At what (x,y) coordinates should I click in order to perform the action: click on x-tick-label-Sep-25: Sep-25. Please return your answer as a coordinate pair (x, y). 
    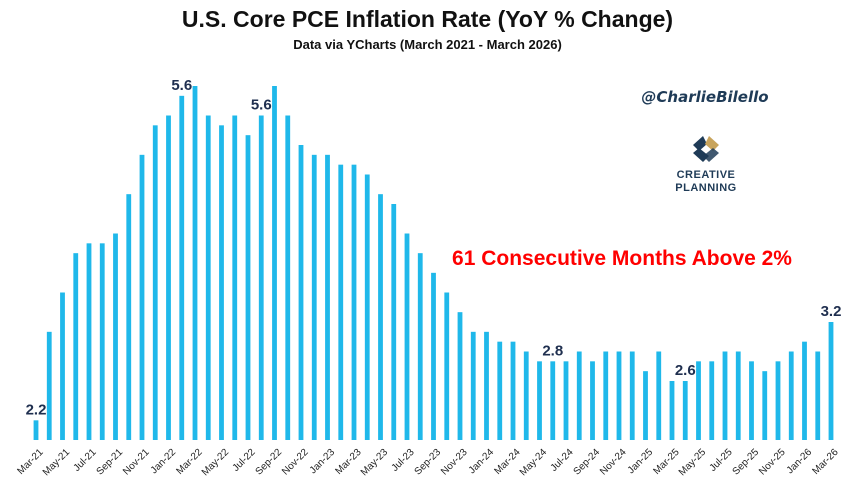
    Looking at the image, I should click on (746, 462).